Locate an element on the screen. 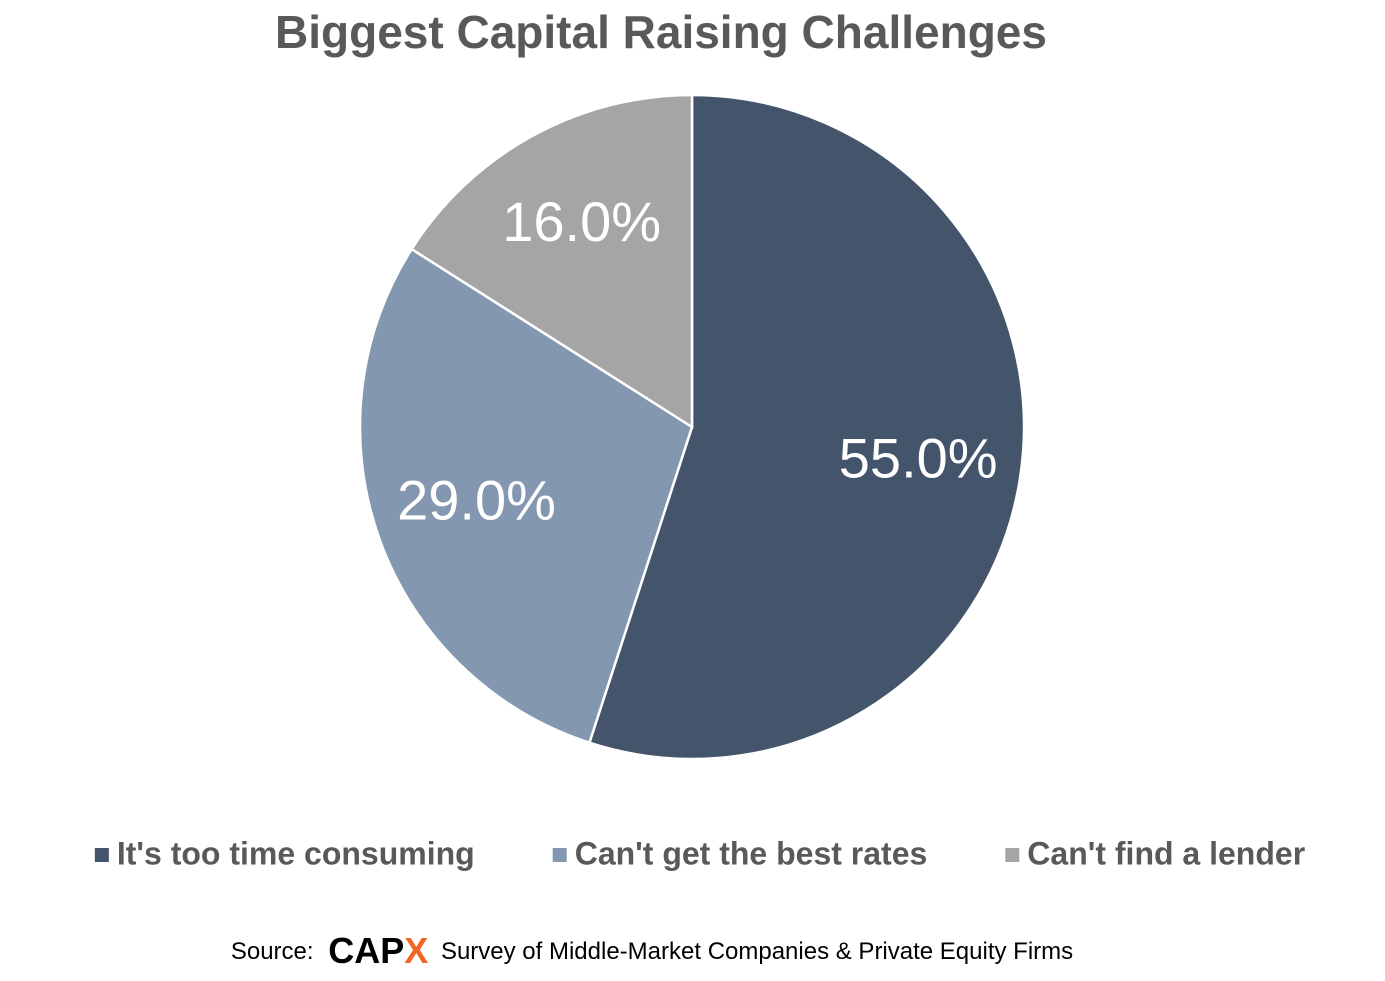 This screenshot has height=981, width=1385. data-label: 55.0% is located at coordinates (918, 458).